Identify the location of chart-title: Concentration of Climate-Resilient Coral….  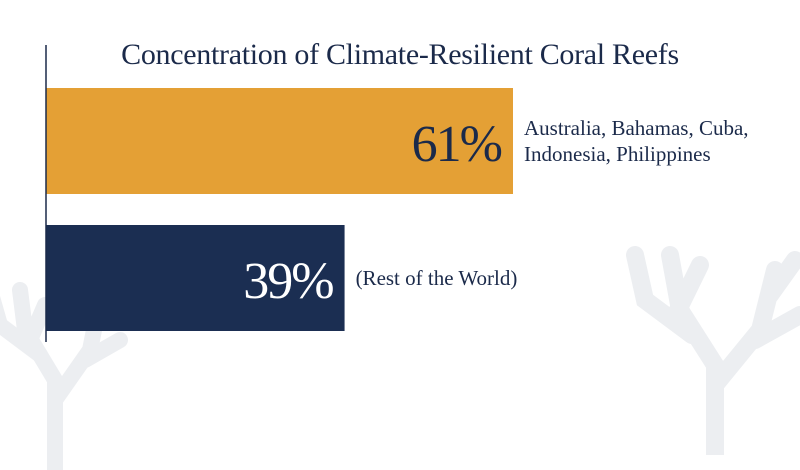
(400, 54).